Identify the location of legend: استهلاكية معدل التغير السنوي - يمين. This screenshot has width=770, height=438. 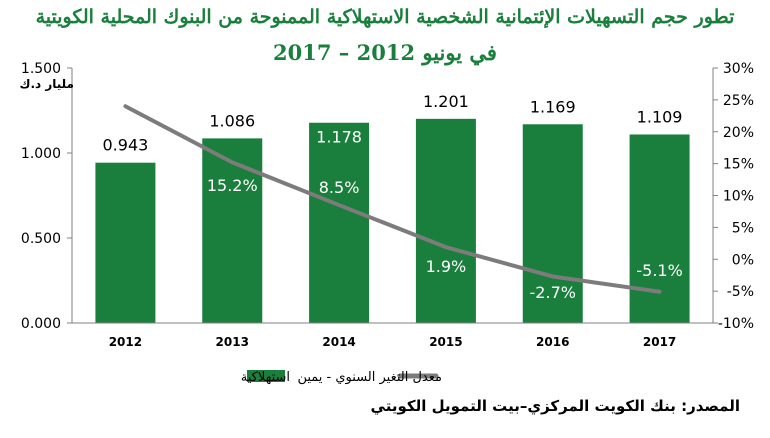
(341, 377).